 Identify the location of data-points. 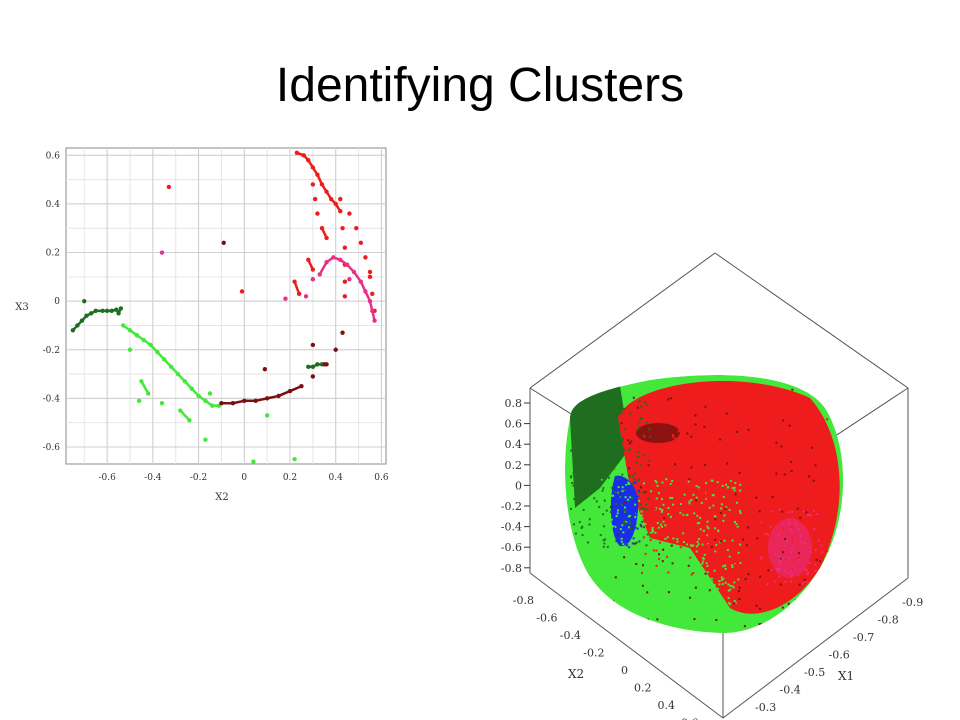
(223, 307).